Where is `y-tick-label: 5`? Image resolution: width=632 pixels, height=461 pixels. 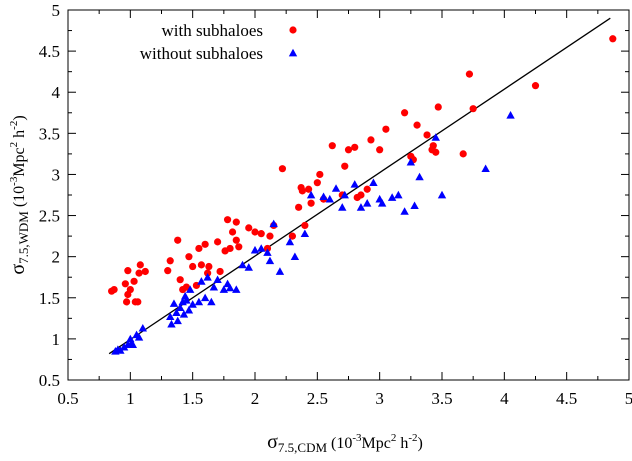 y-tick-label: 5 is located at coordinates (56, 10).